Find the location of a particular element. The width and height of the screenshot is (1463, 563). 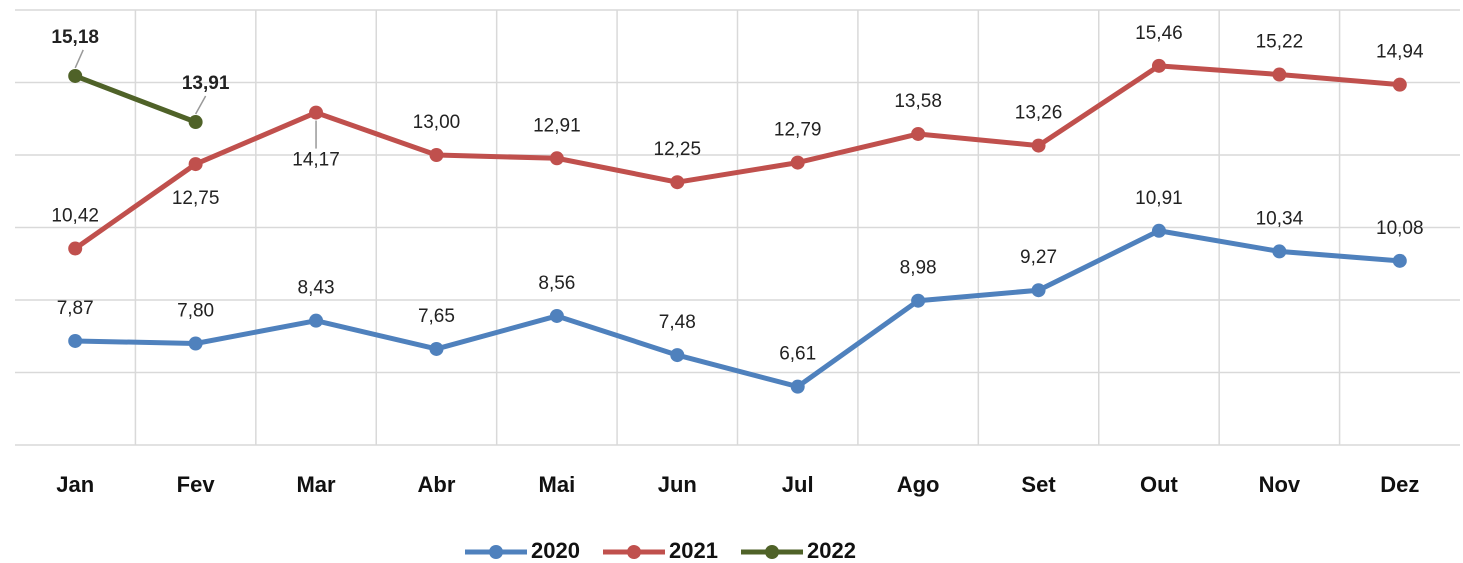

x-tick-label: Abr is located at coordinates (437, 484).